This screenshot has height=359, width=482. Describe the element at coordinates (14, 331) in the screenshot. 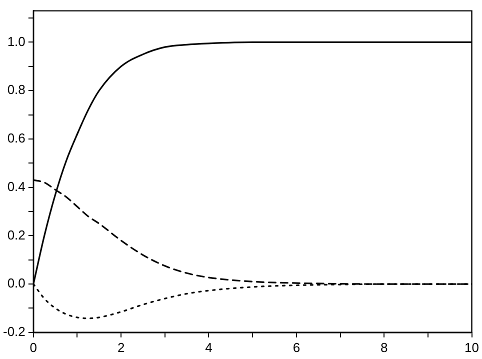

I see `y-tick-label: -0.2` at that location.